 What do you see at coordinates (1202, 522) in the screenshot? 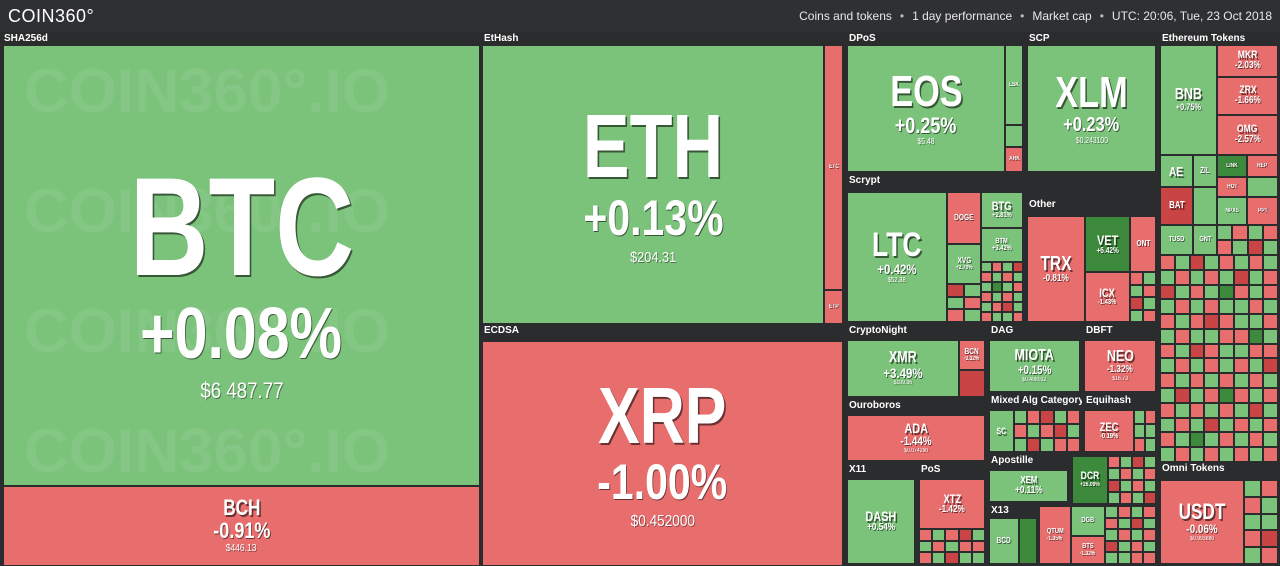
I see `coin-tile-usdt: USDT -0.06% $0.993880` at bounding box center [1202, 522].